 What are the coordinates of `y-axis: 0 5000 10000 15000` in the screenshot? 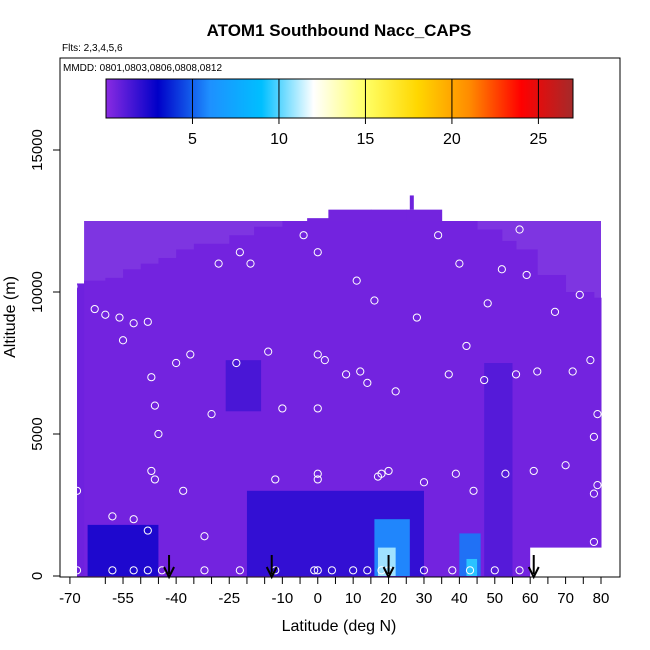 It's located at (44, 354).